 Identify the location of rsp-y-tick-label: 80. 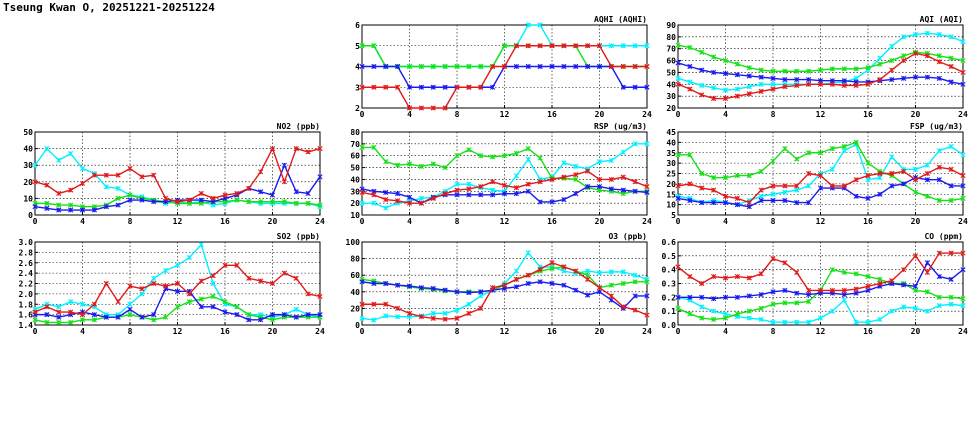
(355, 132).